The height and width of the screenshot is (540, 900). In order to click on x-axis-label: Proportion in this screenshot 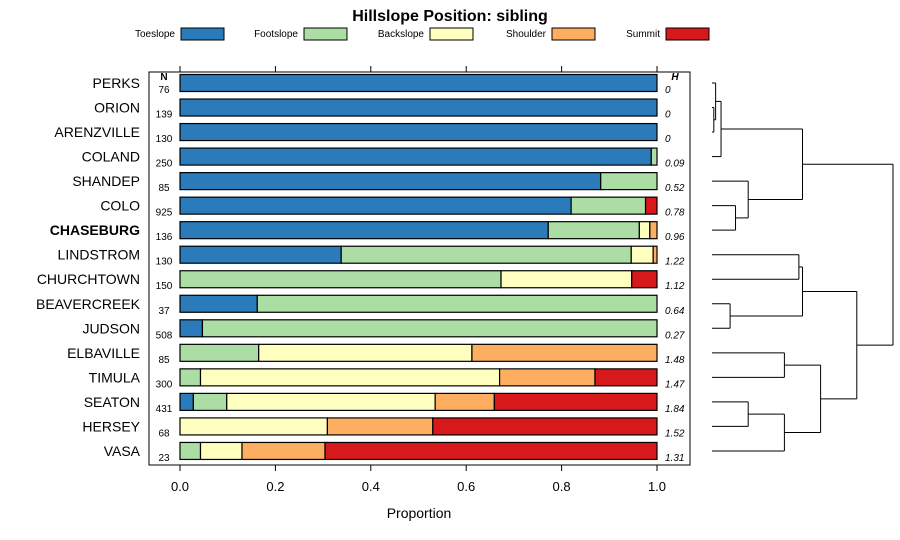, I will do `click(419, 513)`.